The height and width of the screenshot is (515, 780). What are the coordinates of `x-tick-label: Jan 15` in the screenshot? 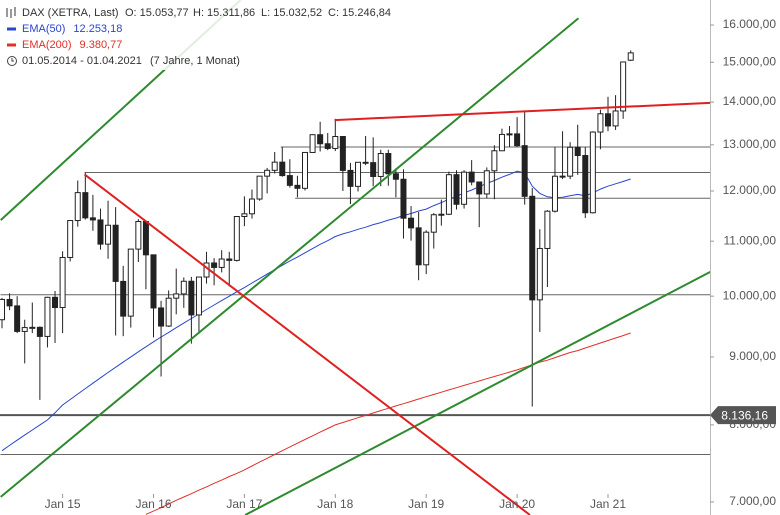 It's located at (63, 504).